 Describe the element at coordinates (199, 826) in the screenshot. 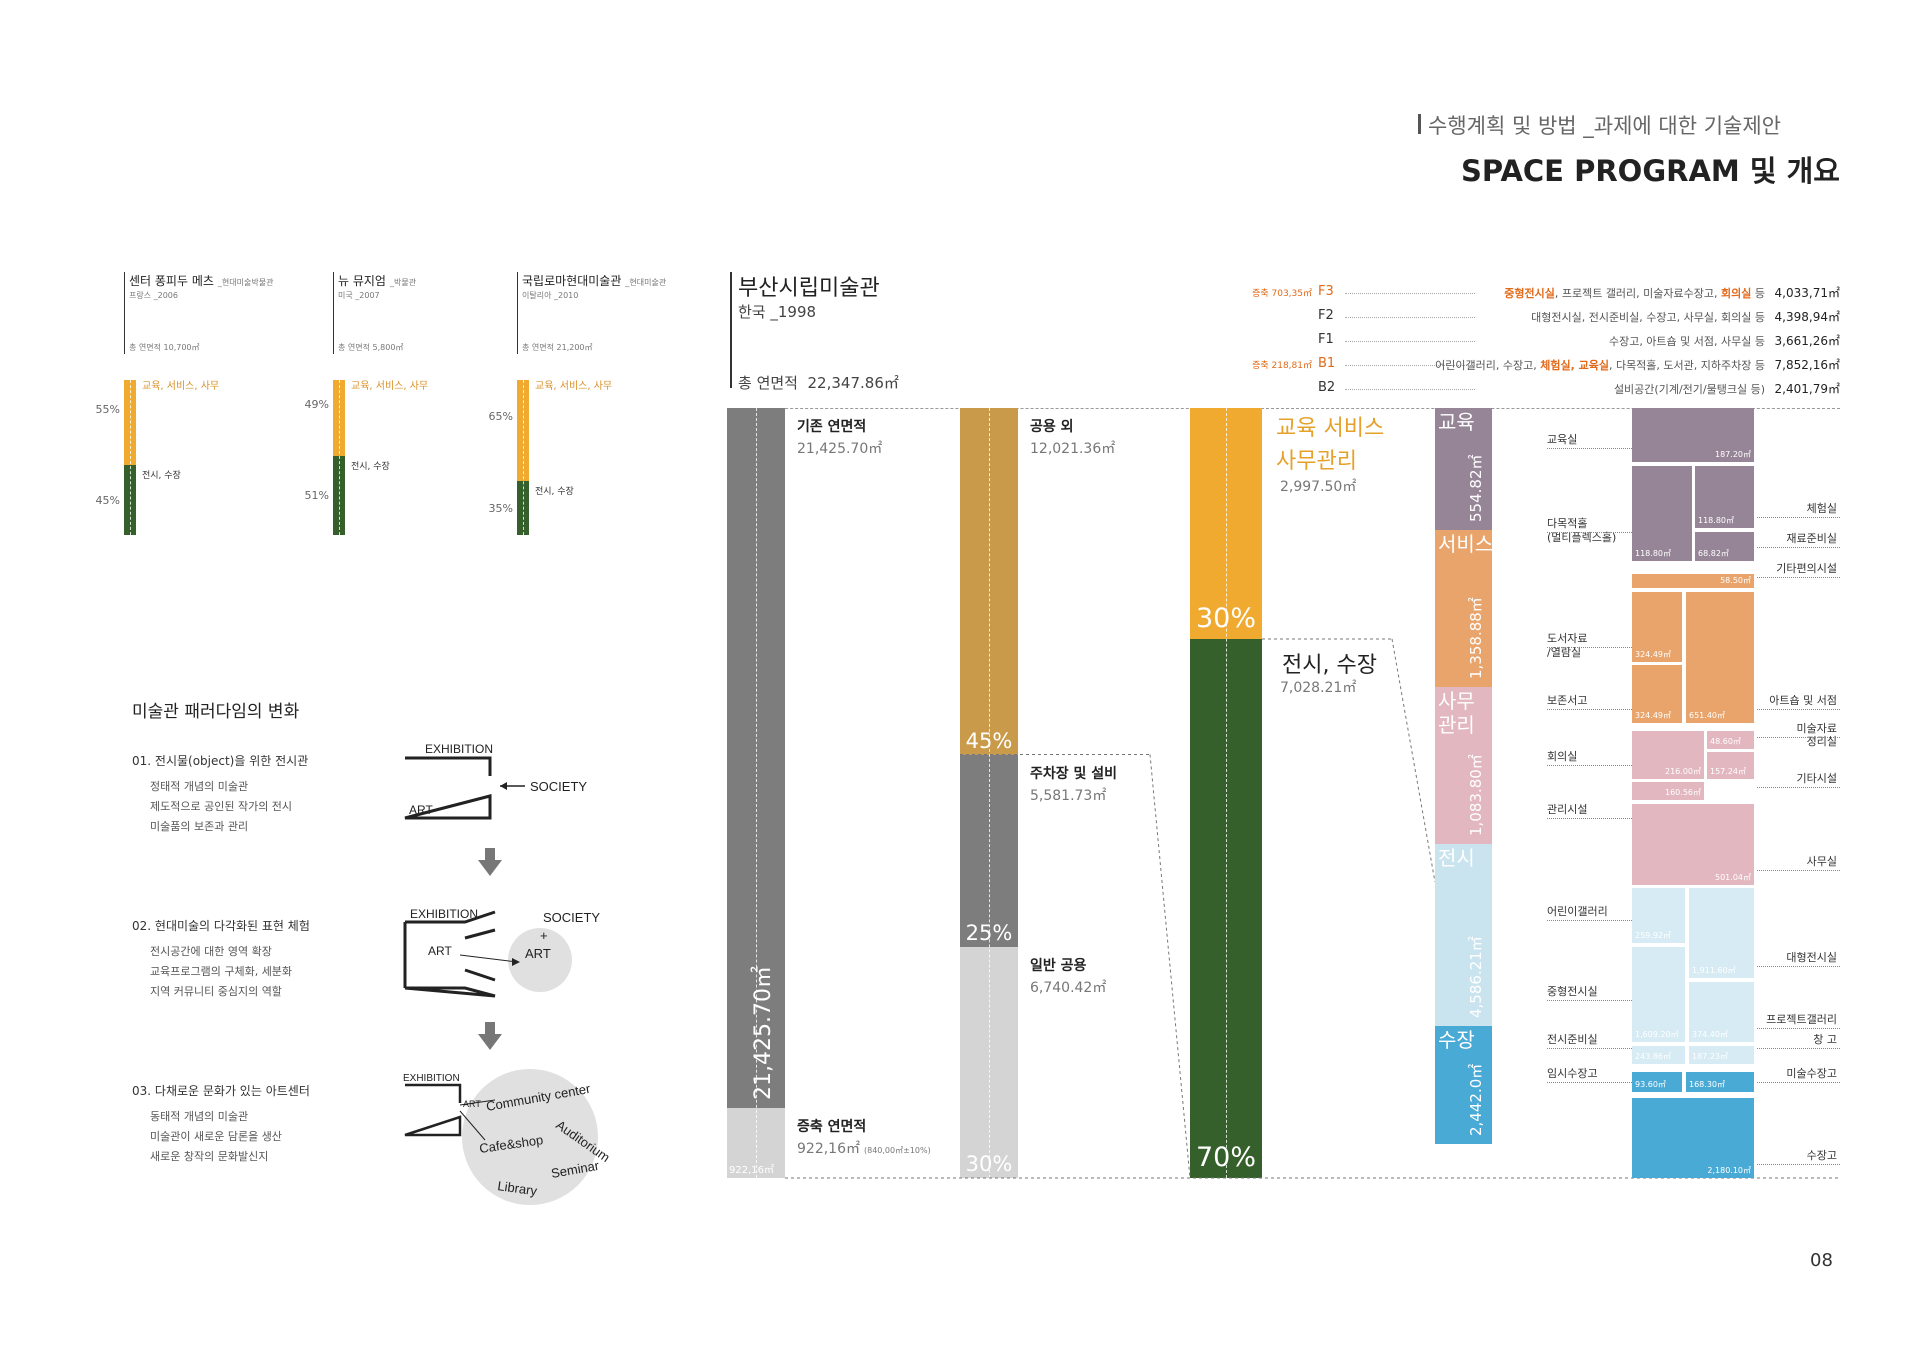

I see `paradigm-line: 미술품의 보존과 관리` at that location.